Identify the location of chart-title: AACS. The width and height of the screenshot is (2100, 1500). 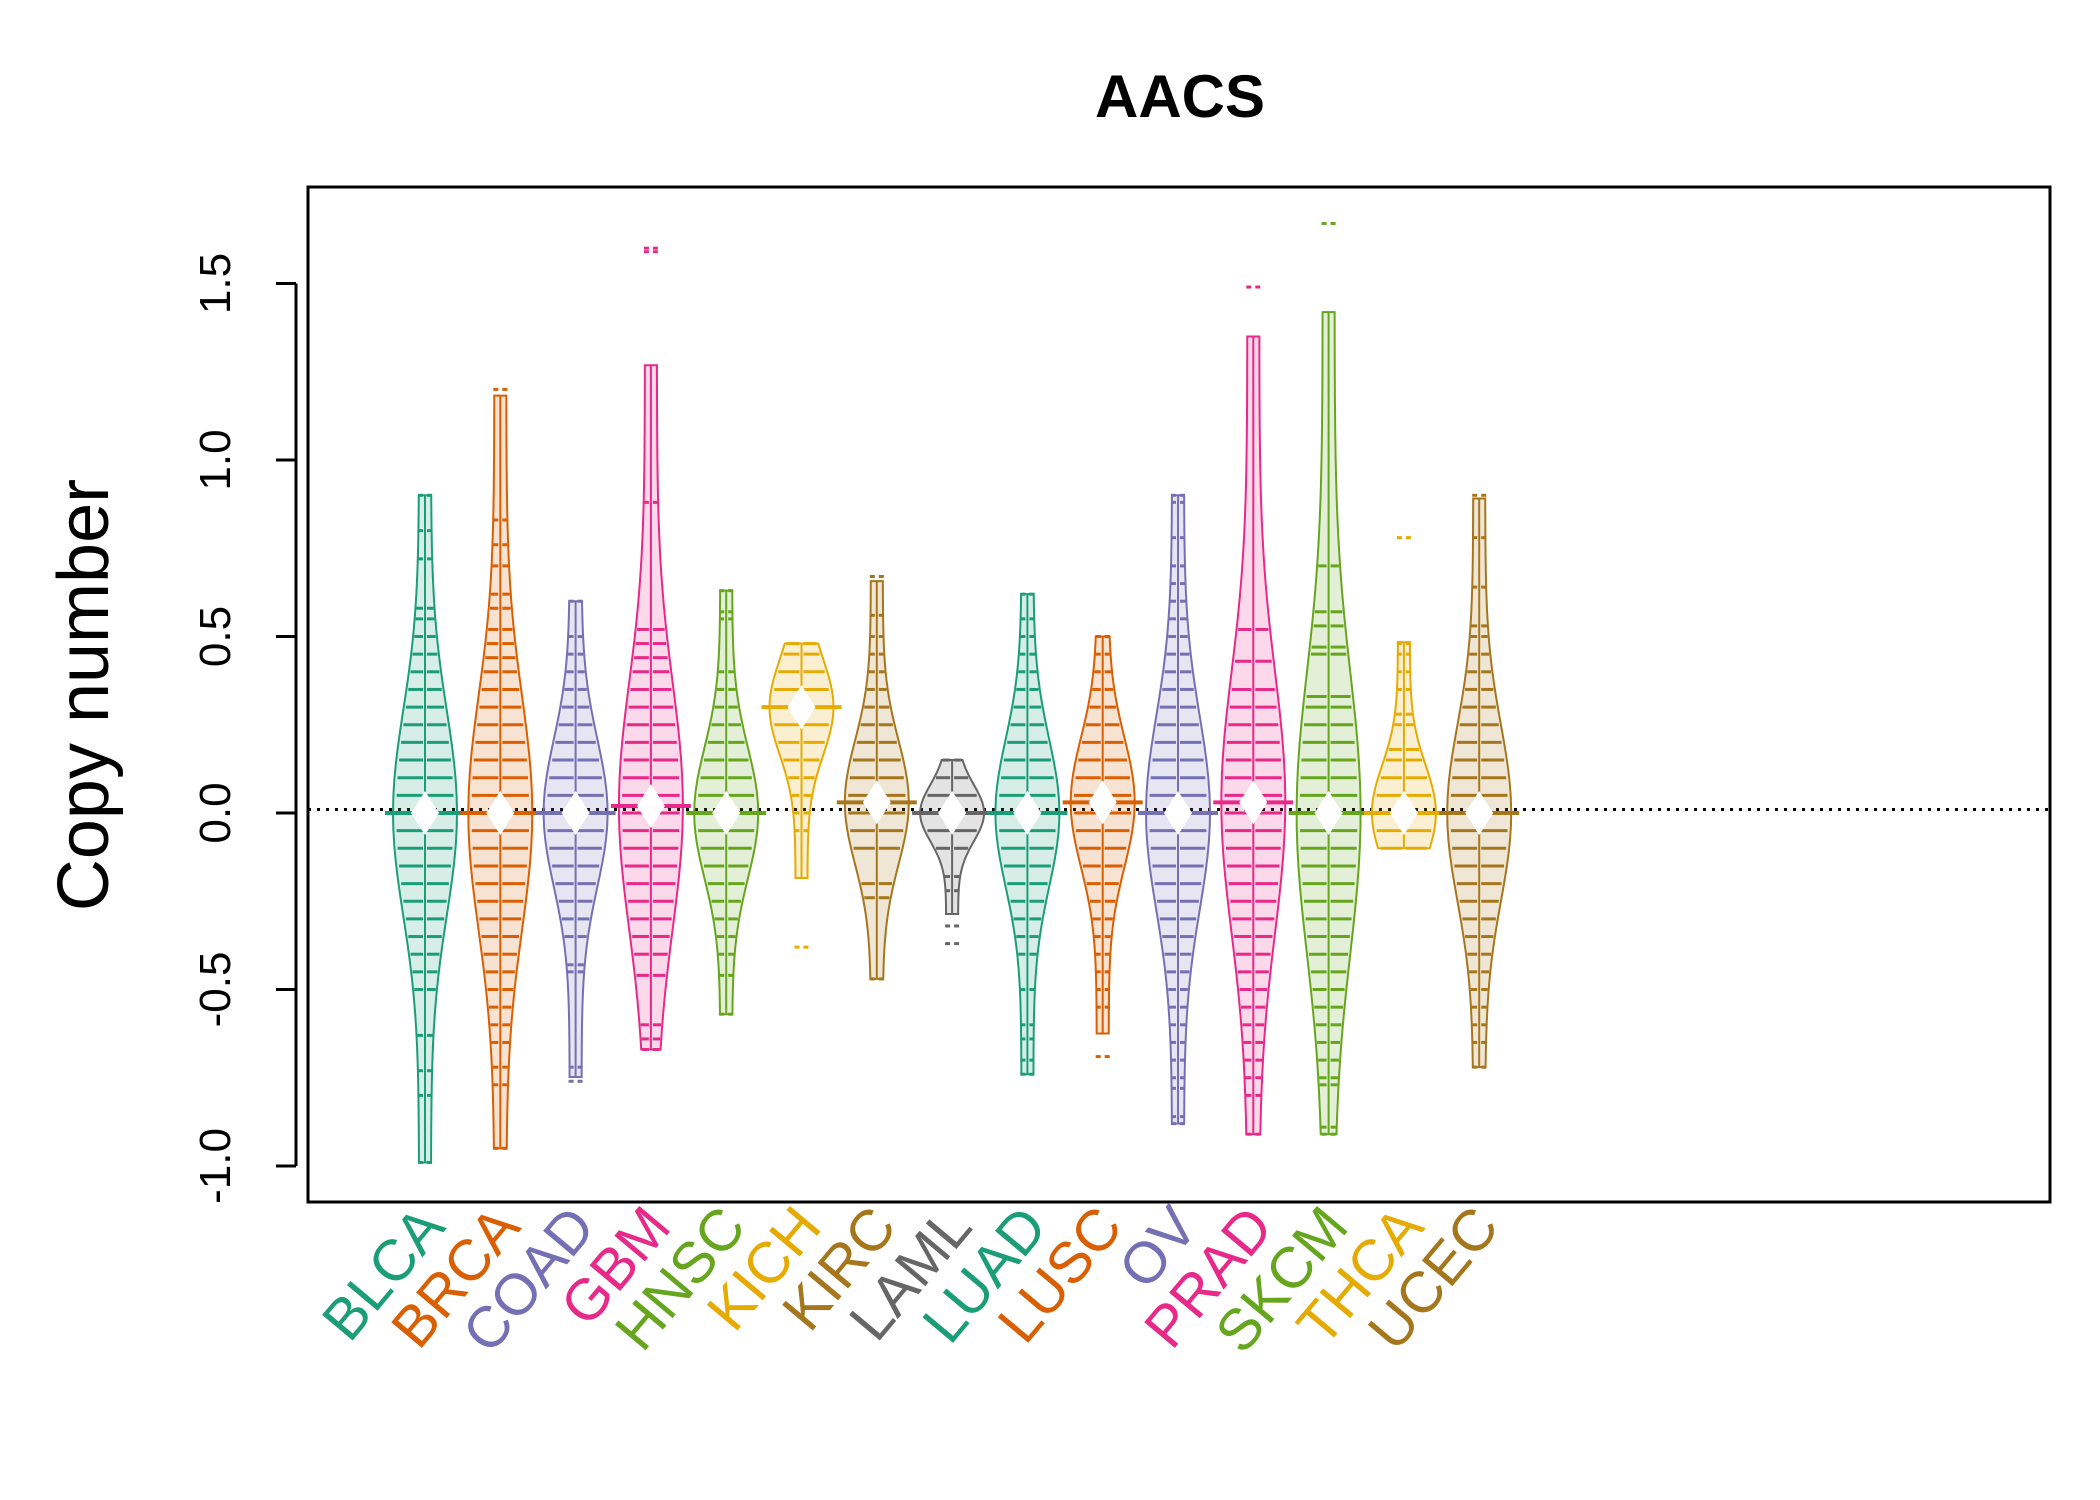
(1180, 96).